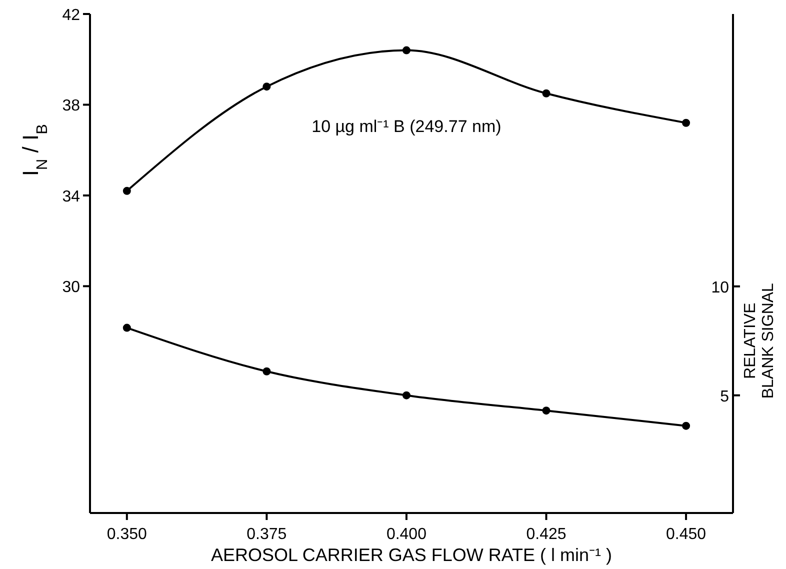  Describe the element at coordinates (686, 534) in the screenshot. I see `x-tick-label: 0.450` at that location.